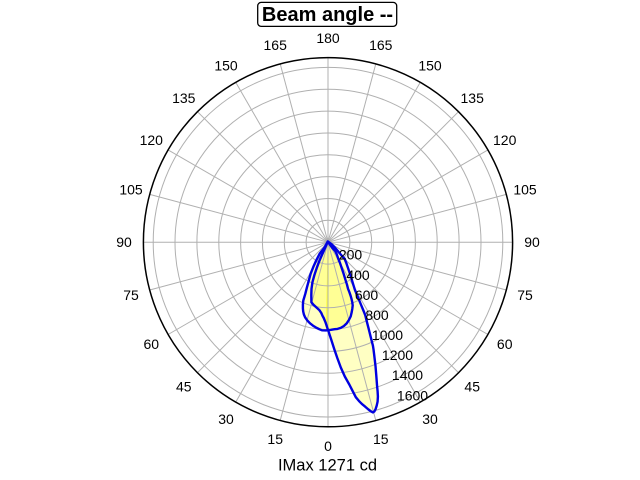 This screenshot has width=640, height=480. What do you see at coordinates (387, 335) in the screenshot?
I see `svg-text: 1000` at bounding box center [387, 335].